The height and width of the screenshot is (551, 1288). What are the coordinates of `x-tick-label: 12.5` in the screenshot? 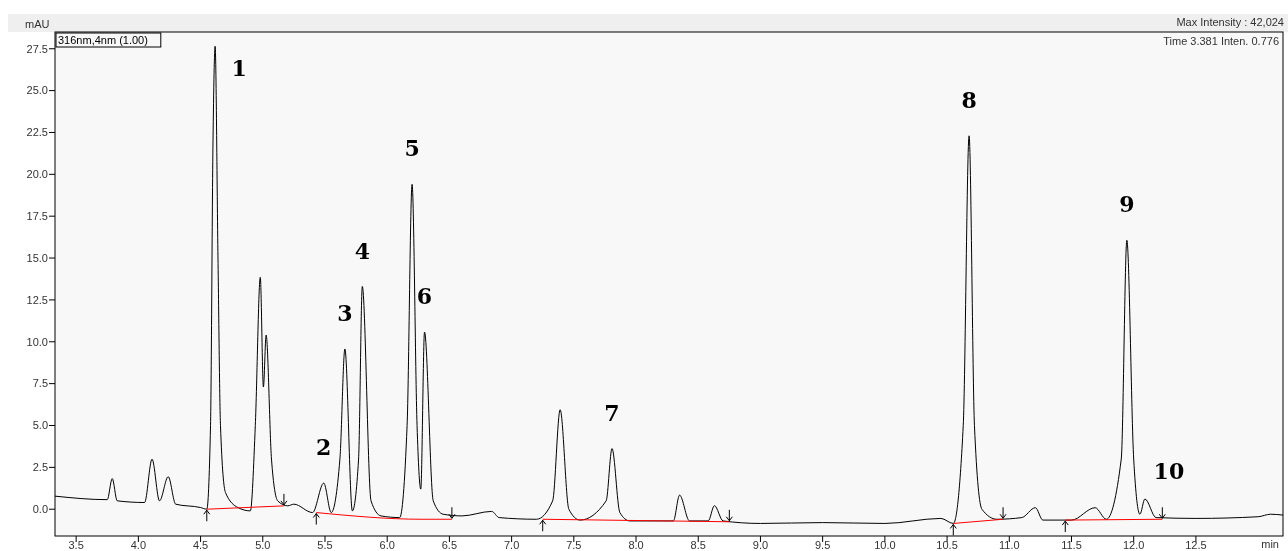 It's located at (1196, 545).